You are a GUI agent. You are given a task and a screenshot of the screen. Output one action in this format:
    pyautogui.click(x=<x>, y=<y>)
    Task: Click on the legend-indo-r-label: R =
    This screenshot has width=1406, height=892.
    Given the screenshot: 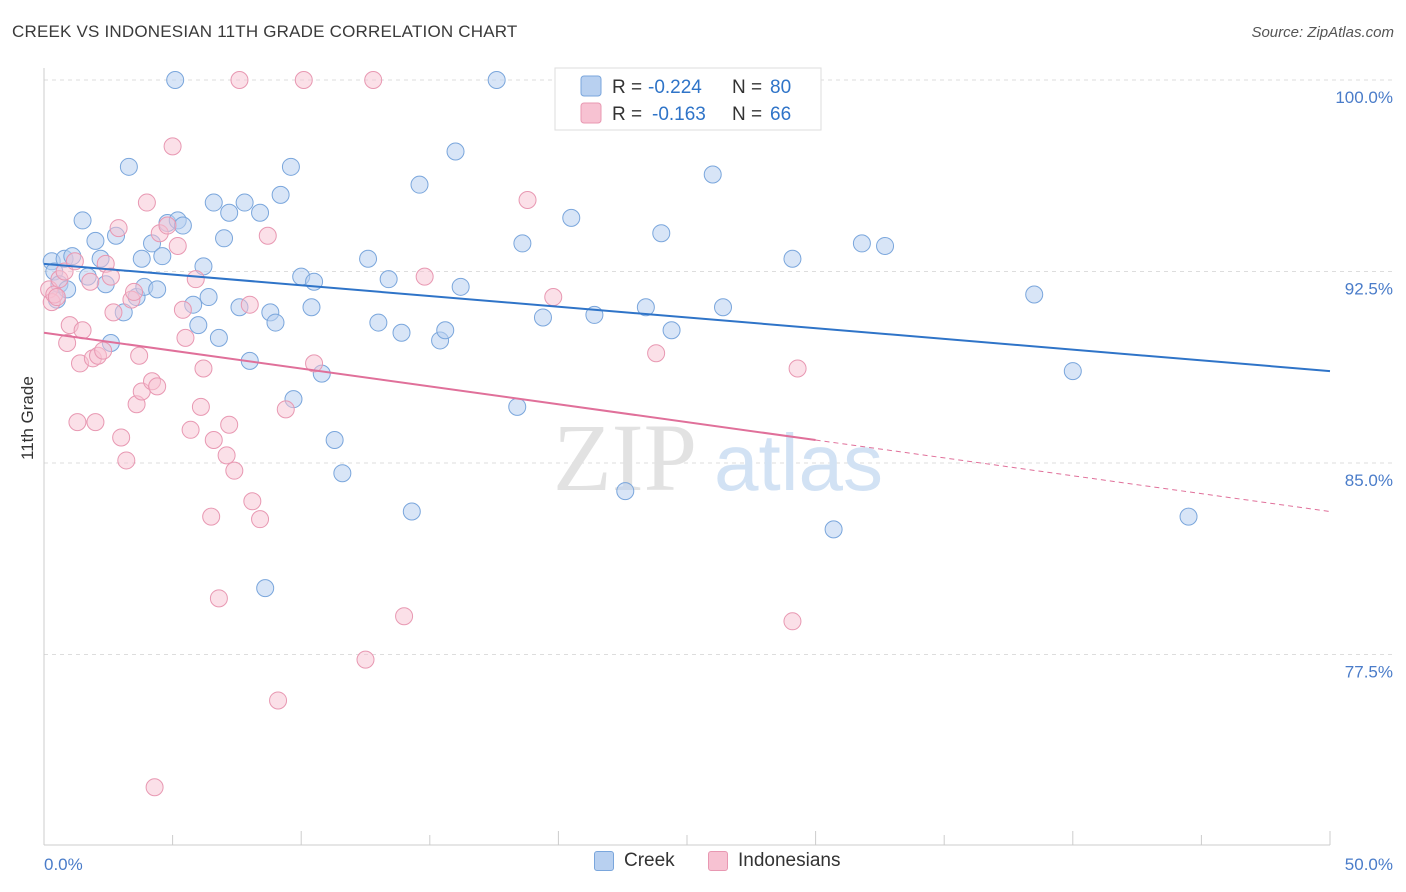 What is the action you would take?
    pyautogui.click(x=627, y=114)
    